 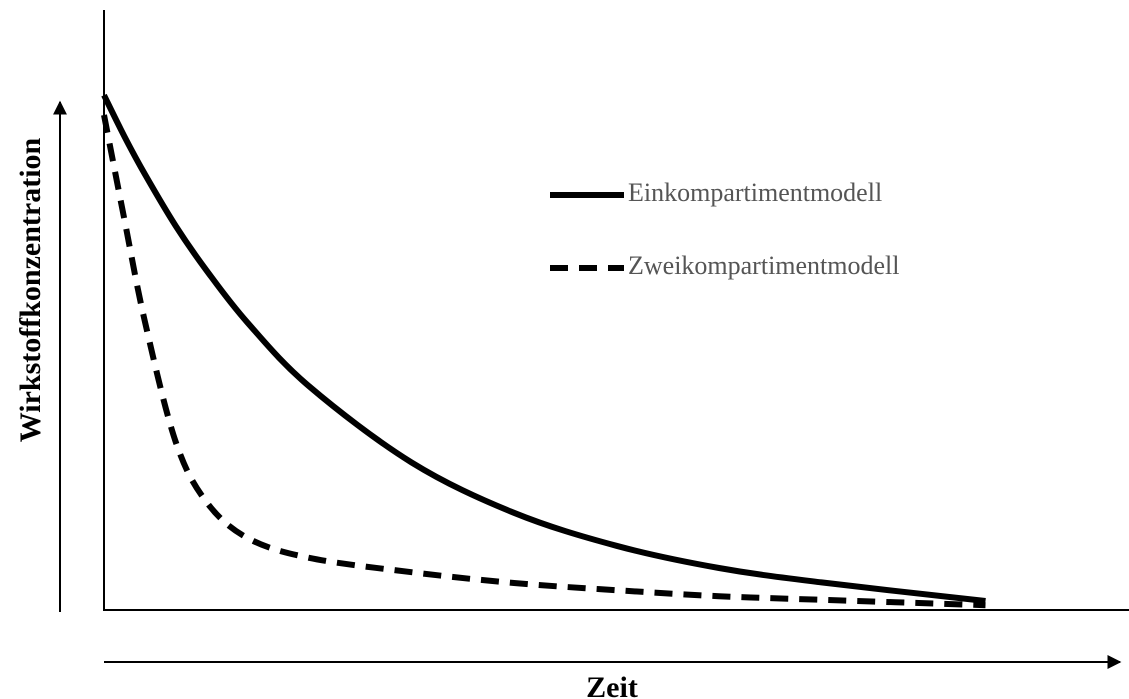 What do you see at coordinates (612, 685) in the screenshot?
I see `x-axis-title: Zeit` at bounding box center [612, 685].